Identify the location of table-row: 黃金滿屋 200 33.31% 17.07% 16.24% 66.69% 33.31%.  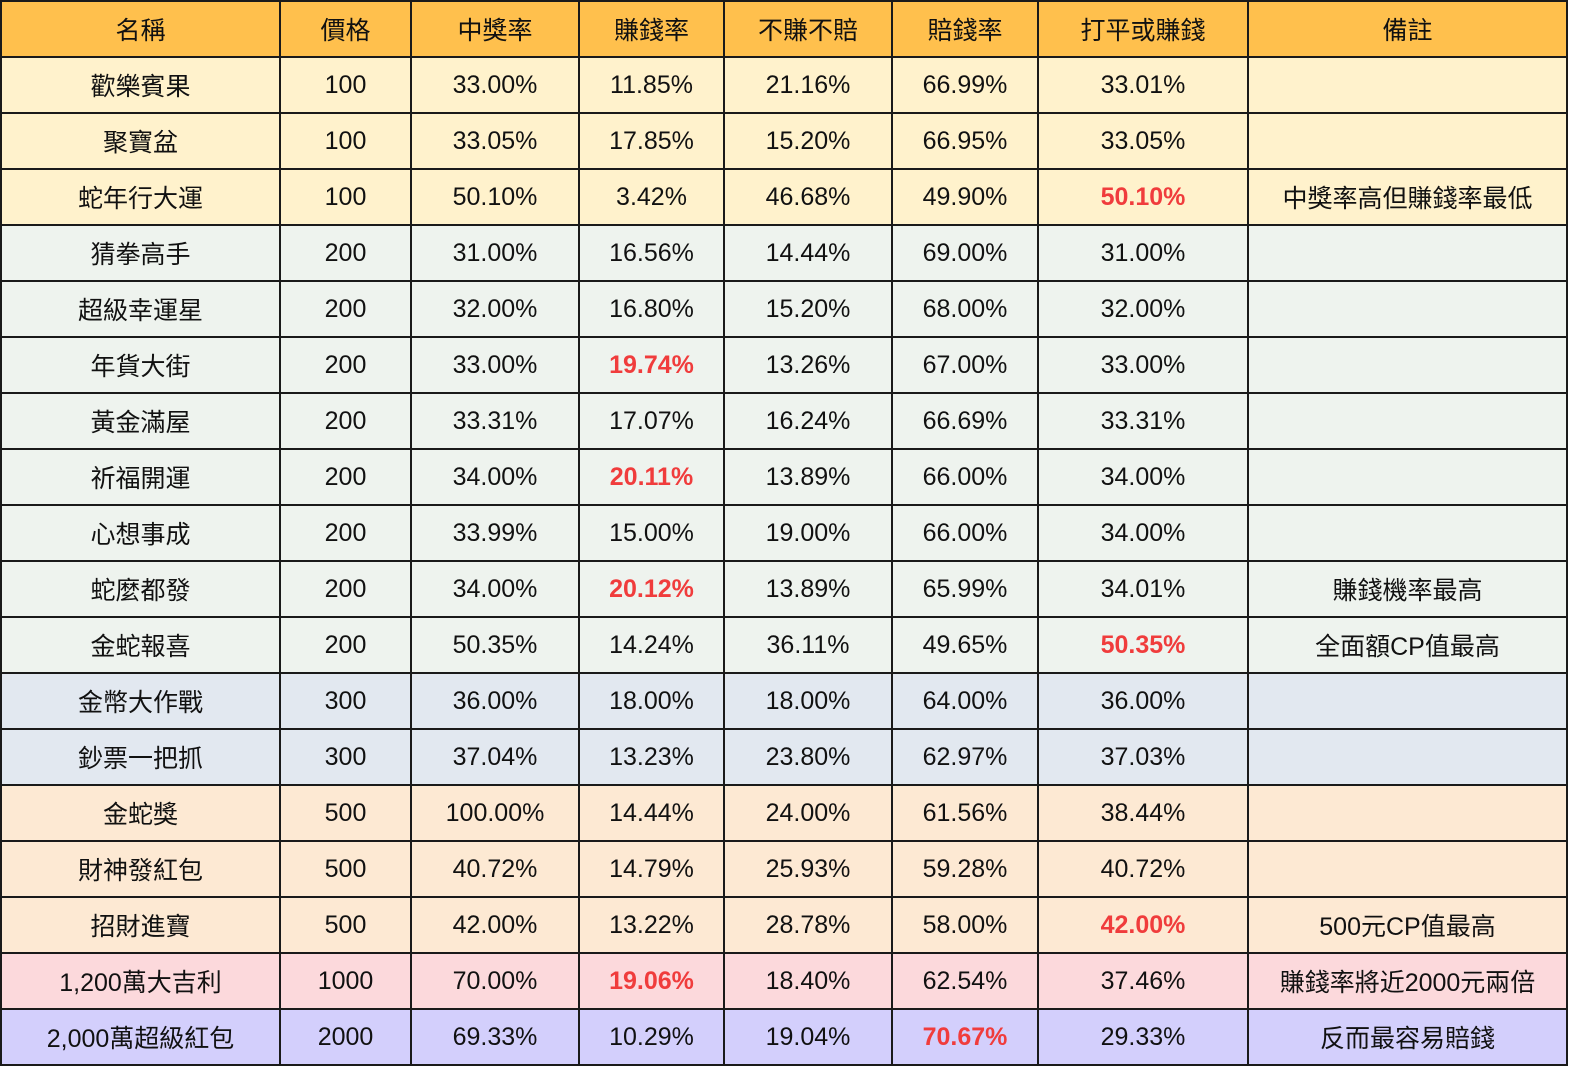
(784, 421).